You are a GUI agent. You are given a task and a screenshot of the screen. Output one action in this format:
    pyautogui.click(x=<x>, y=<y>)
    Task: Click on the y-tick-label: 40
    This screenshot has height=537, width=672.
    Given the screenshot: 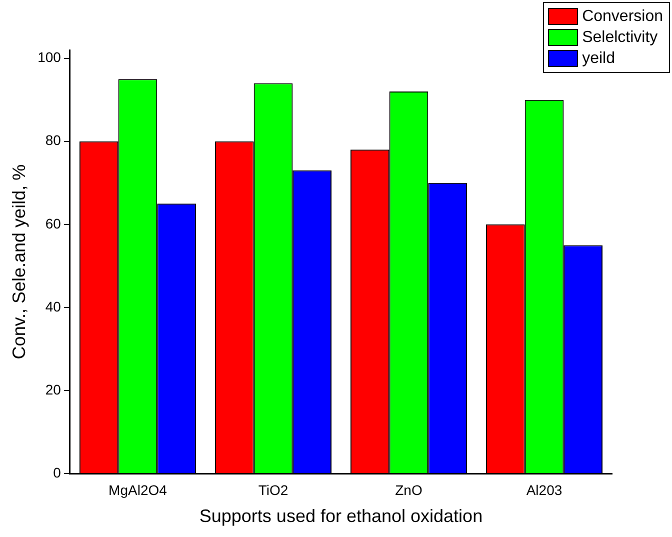 What is the action you would take?
    pyautogui.click(x=53, y=306)
    